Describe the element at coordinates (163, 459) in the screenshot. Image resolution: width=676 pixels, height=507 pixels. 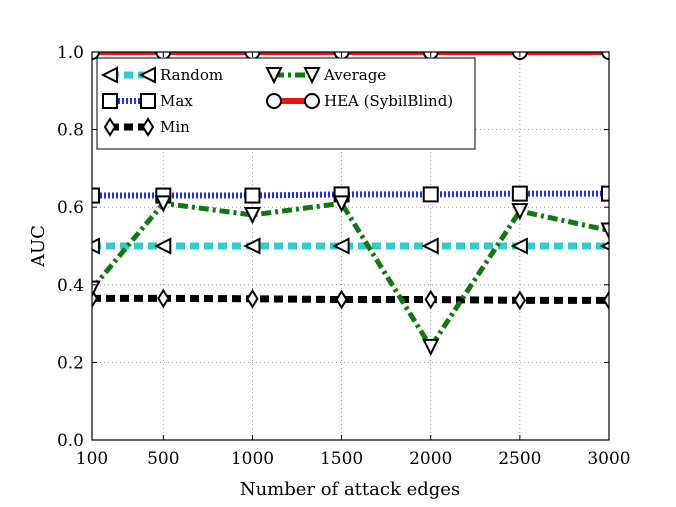
I see `x-tick-label: 500` at that location.